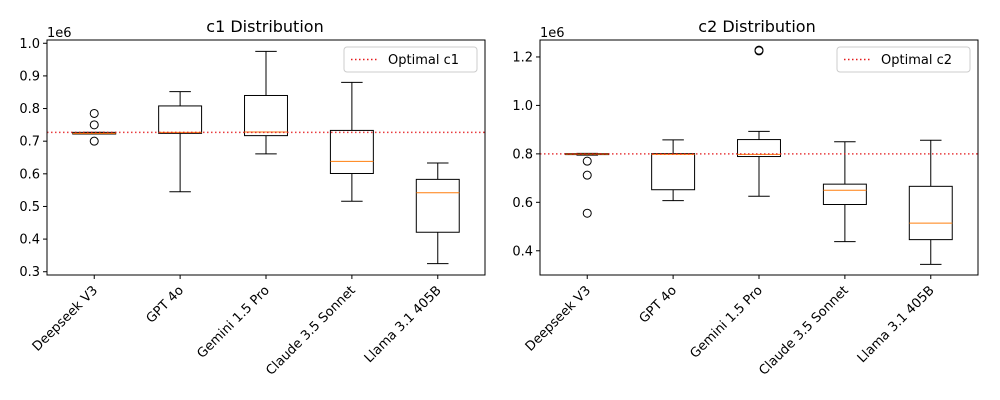 This screenshot has height=400, width=1000. Describe the element at coordinates (29, 207) in the screenshot. I see `y-tick-label: 0.5` at that location.